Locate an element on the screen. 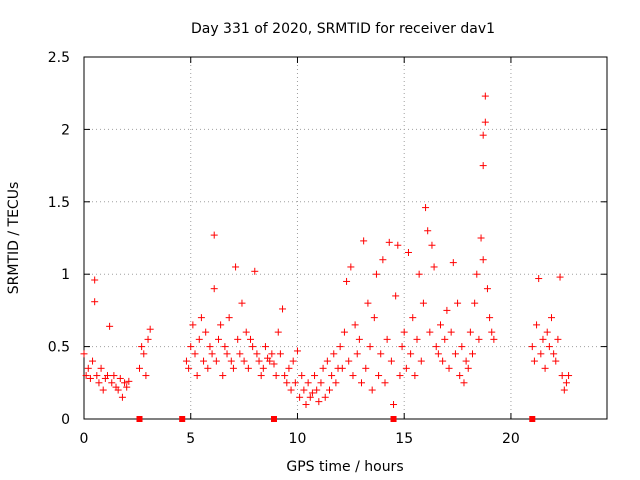 This screenshot has width=640, height=480. gap-markers is located at coordinates (336, 419).